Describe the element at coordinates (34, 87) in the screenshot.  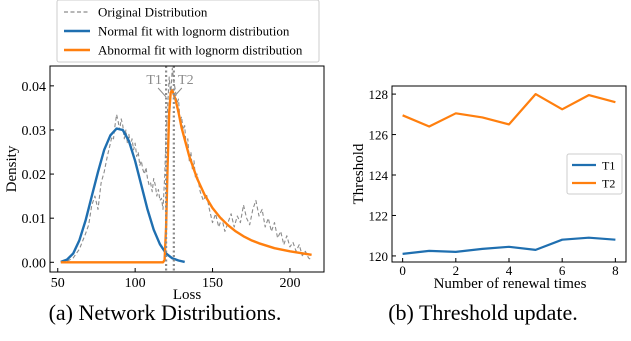
I see `y-tick-label-a: 0.04` at that location.